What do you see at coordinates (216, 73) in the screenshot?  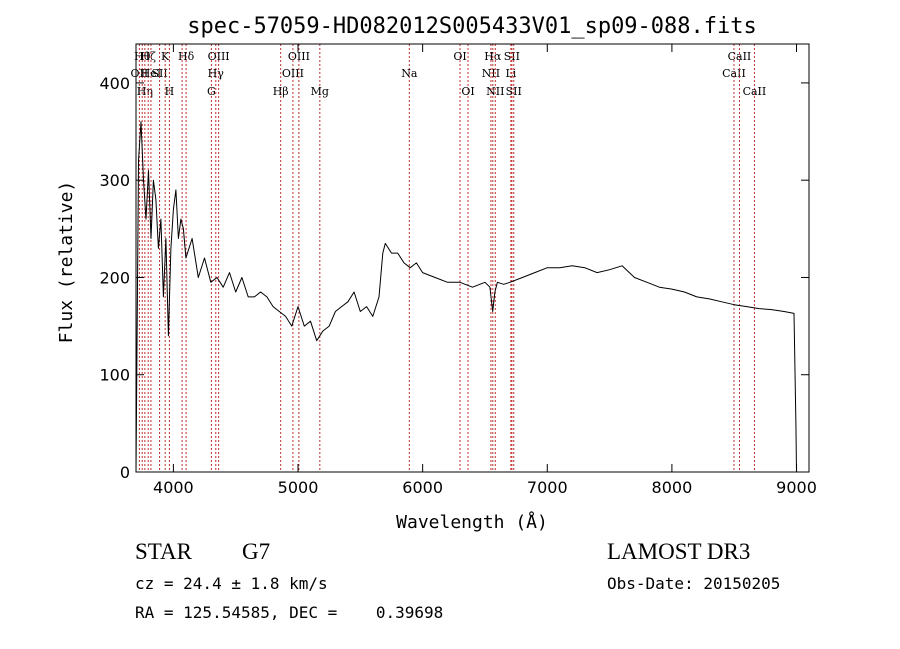 I see `line-marker-label: Hγ` at bounding box center [216, 73].